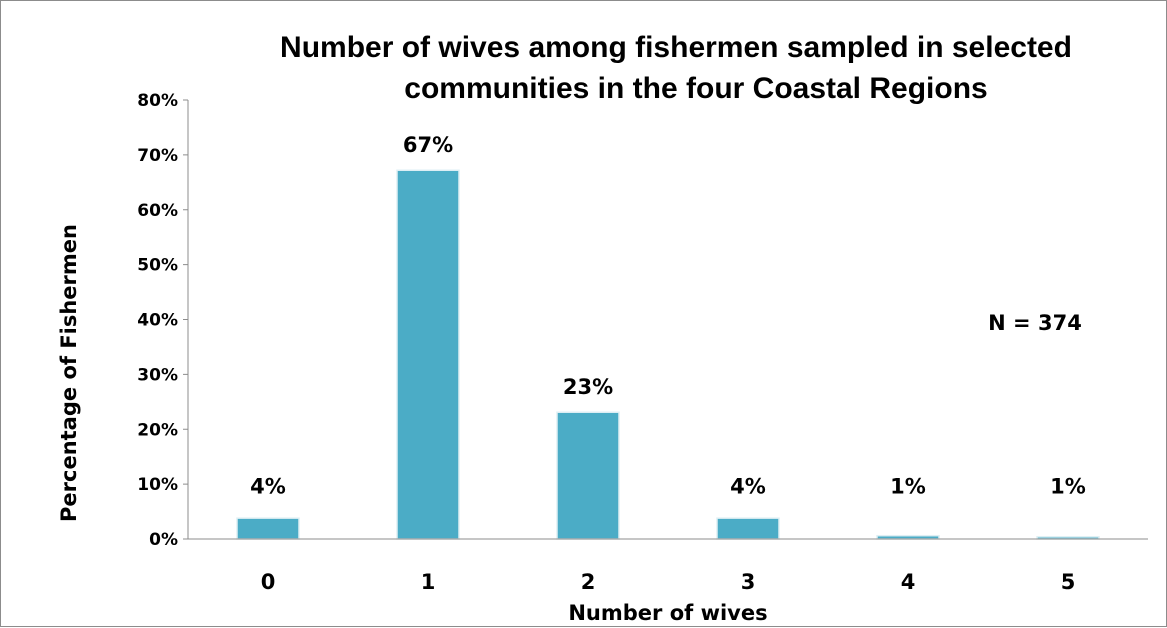 This screenshot has width=1167, height=628. Describe the element at coordinates (428, 145) in the screenshot. I see `data-label: 67%` at that location.